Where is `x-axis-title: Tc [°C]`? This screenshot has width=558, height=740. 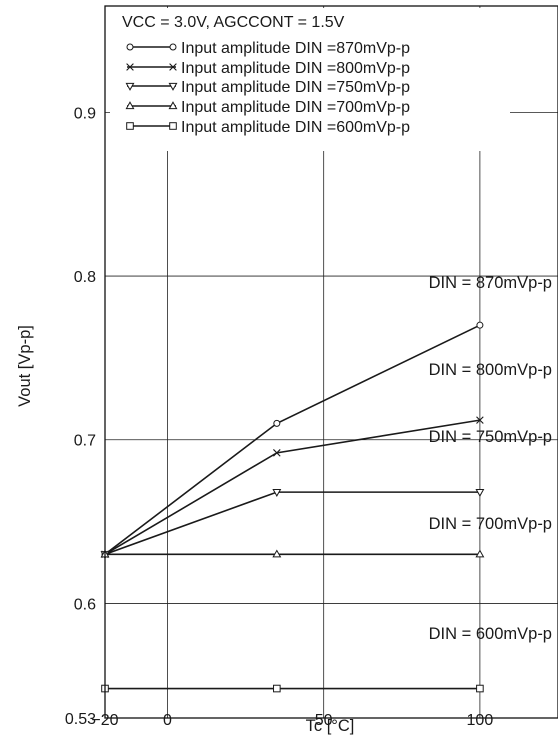
x-axis-title: Tc [°C] is located at coordinates (330, 726).